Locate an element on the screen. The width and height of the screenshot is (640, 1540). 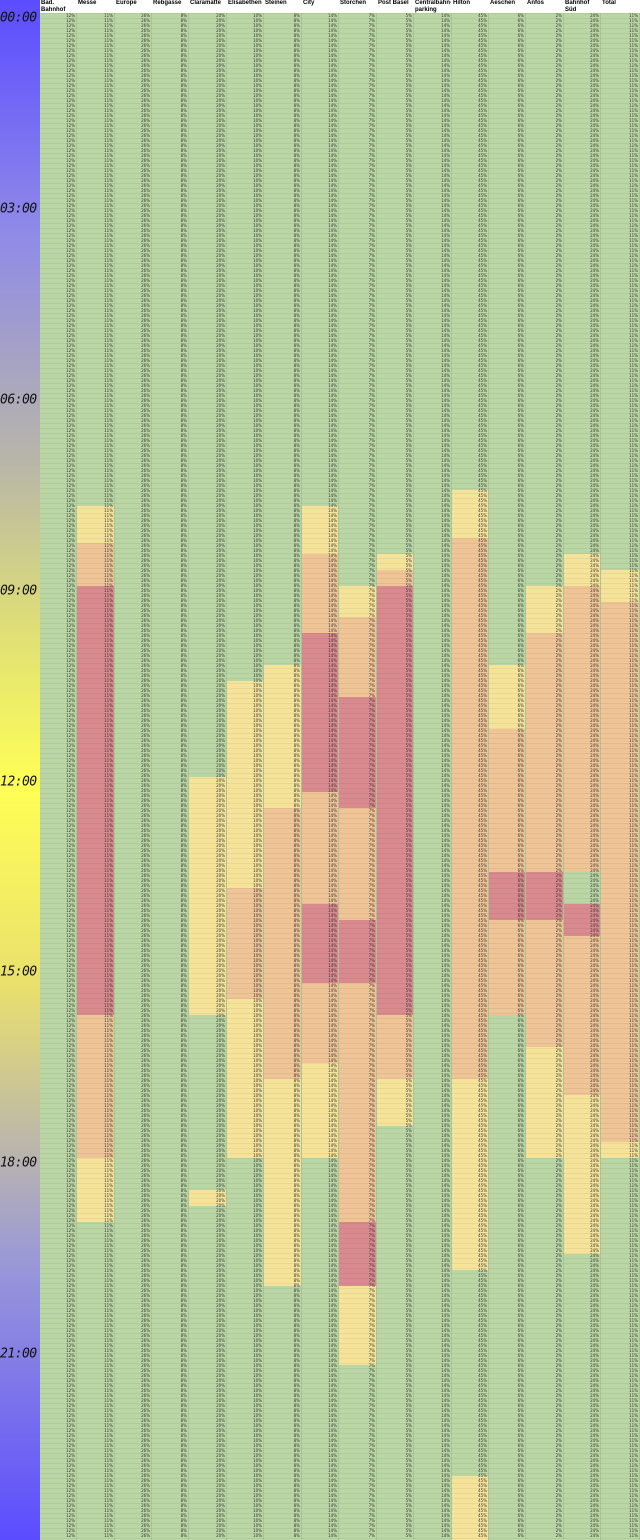
column-header-4: Claramatte is located at coordinates (206, 3).